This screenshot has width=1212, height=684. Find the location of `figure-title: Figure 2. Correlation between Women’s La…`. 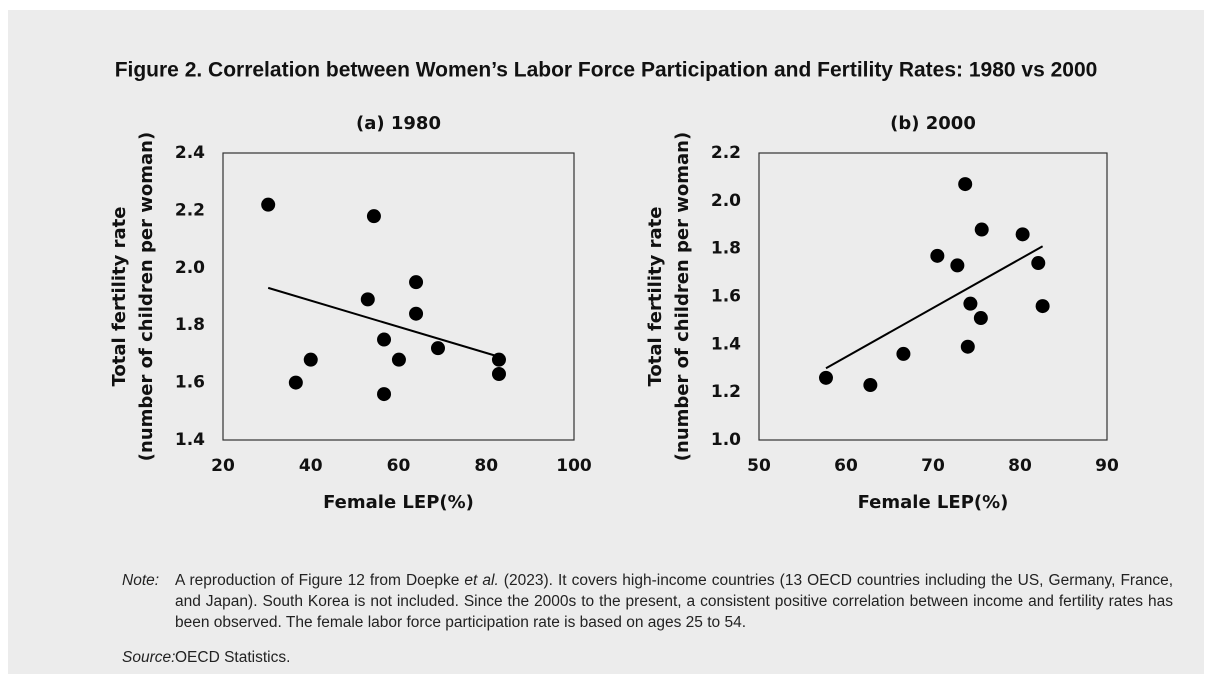

figure-title: Figure 2. Correlation between Women’s La… is located at coordinates (606, 70).